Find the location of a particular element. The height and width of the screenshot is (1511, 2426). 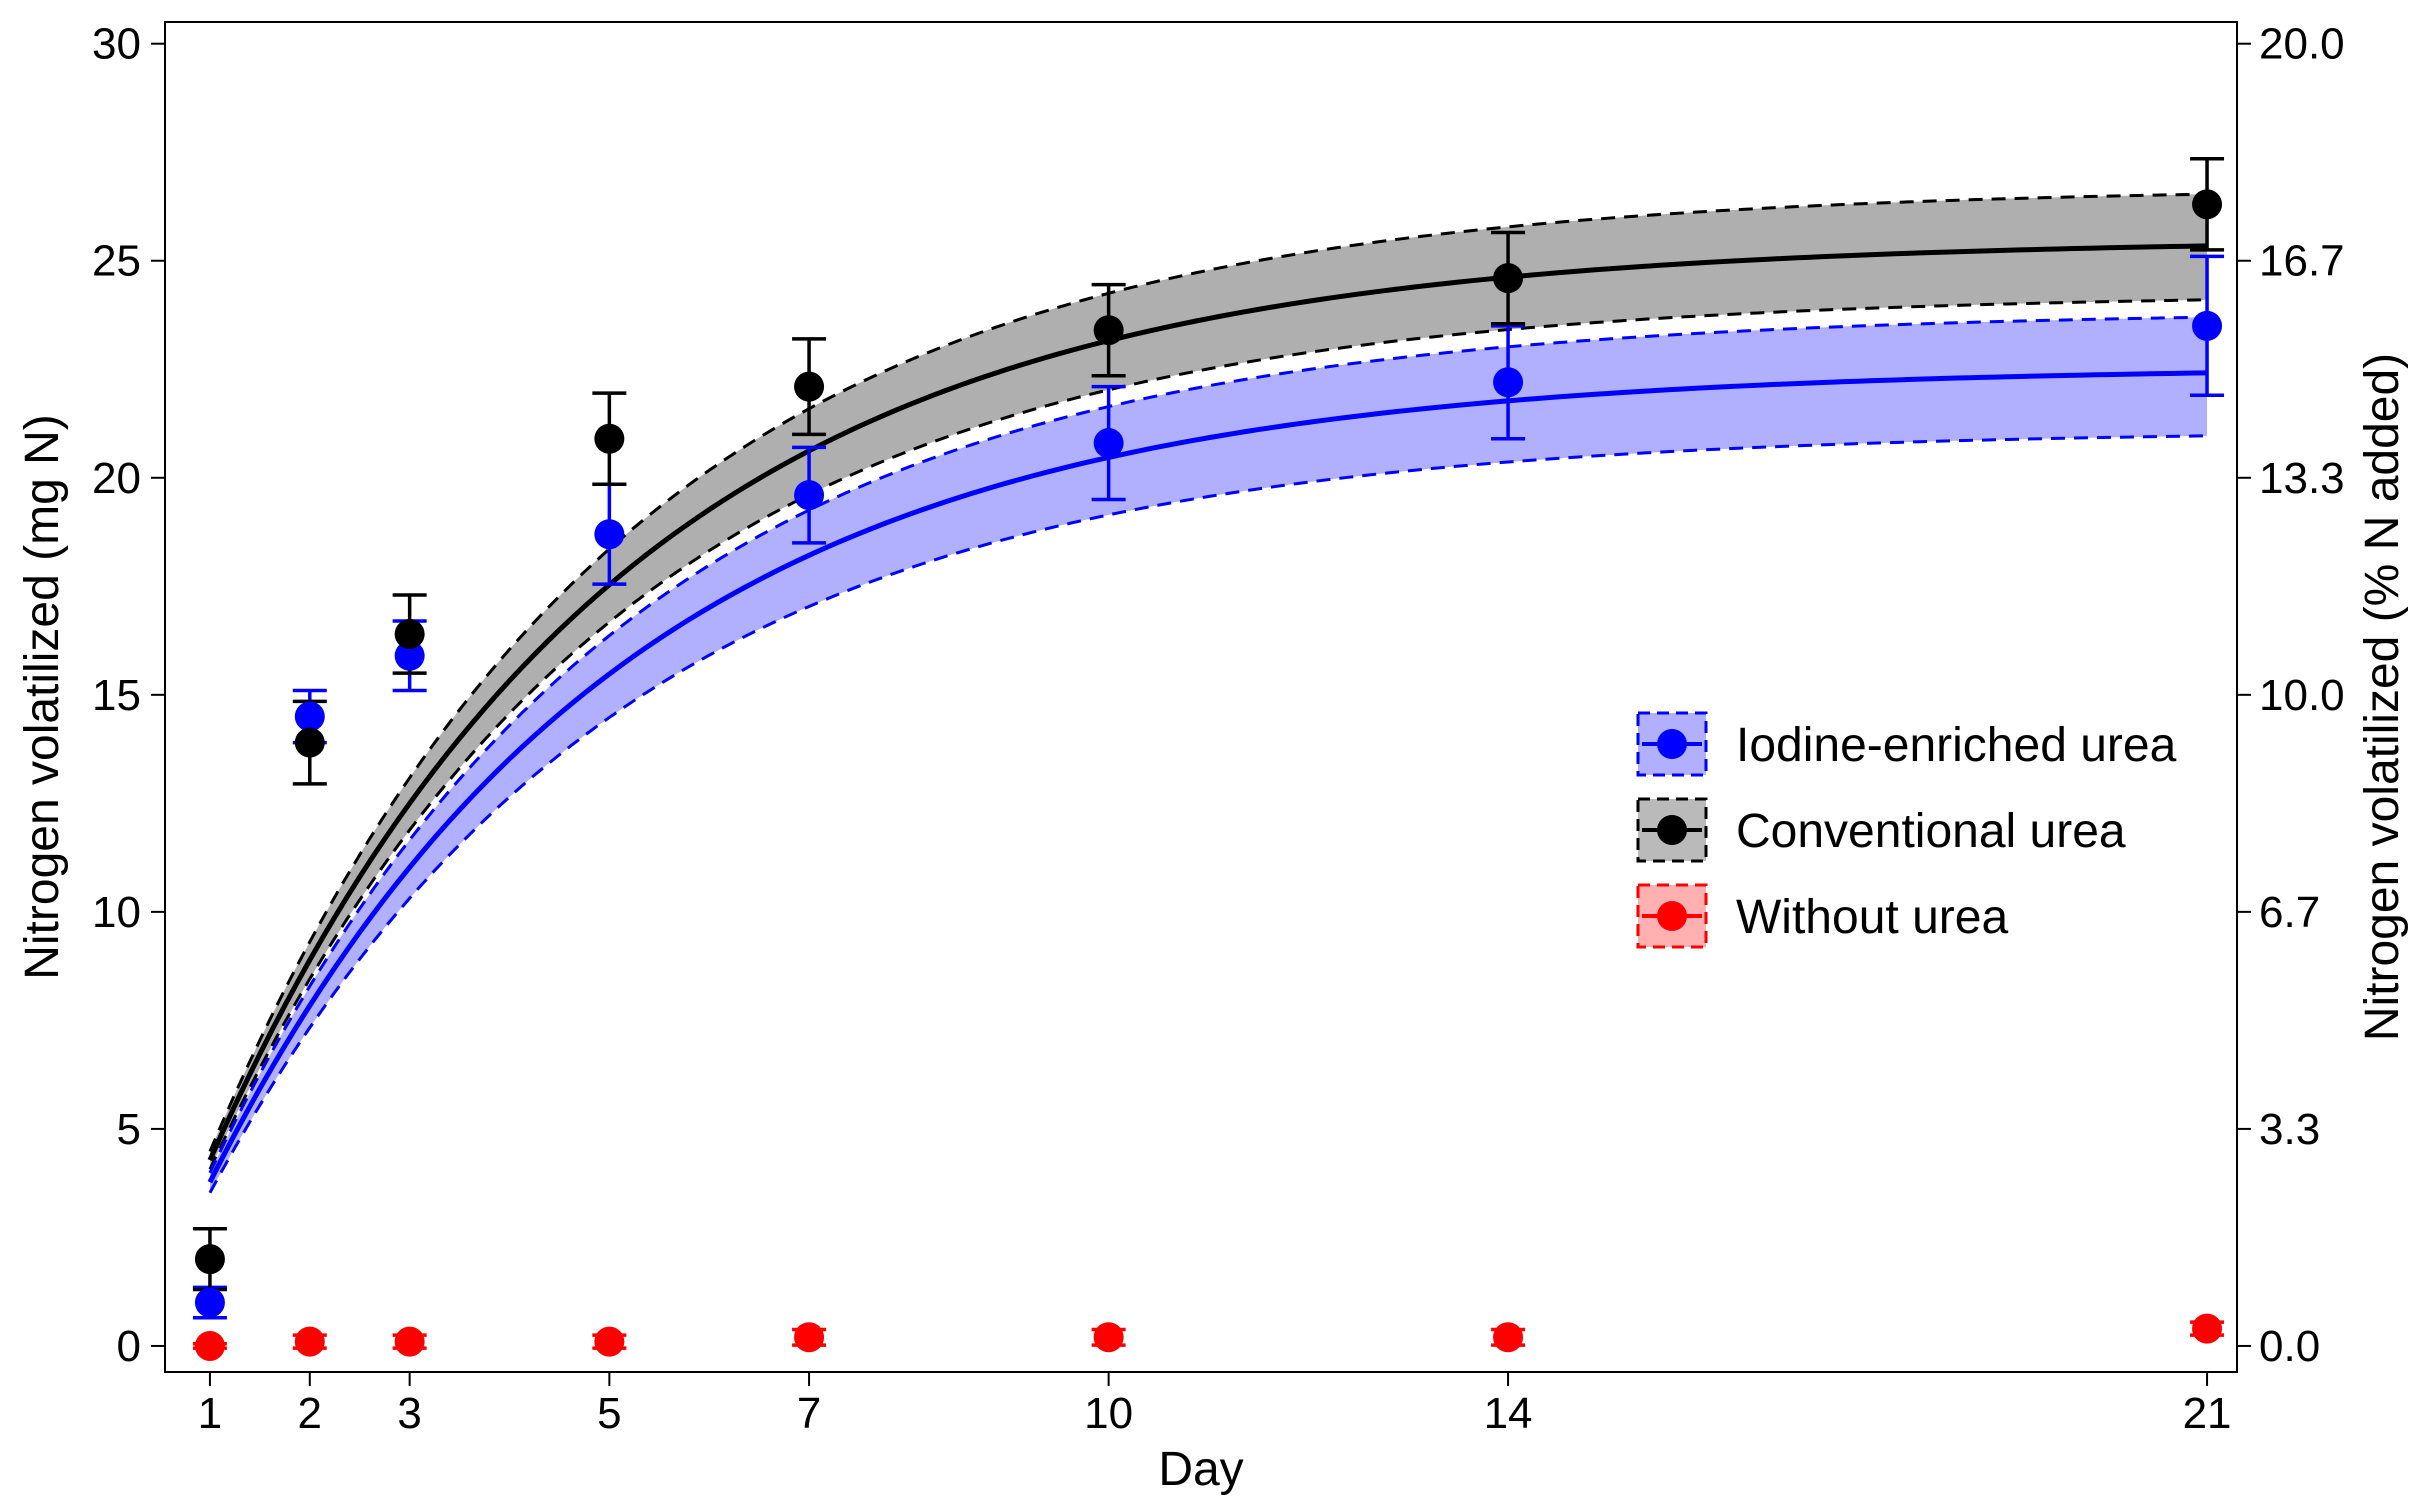

y-tick-label-left: 5 is located at coordinates (129, 1129).